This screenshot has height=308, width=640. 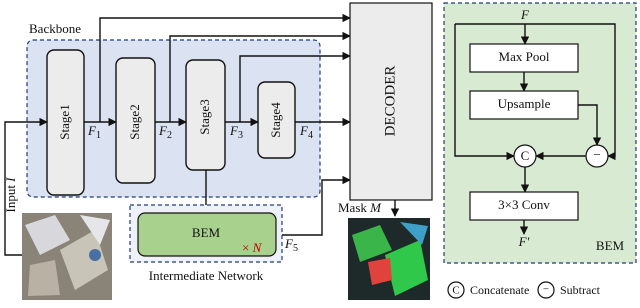 I want to click on repeat-label: × N, so click(x=252, y=247).